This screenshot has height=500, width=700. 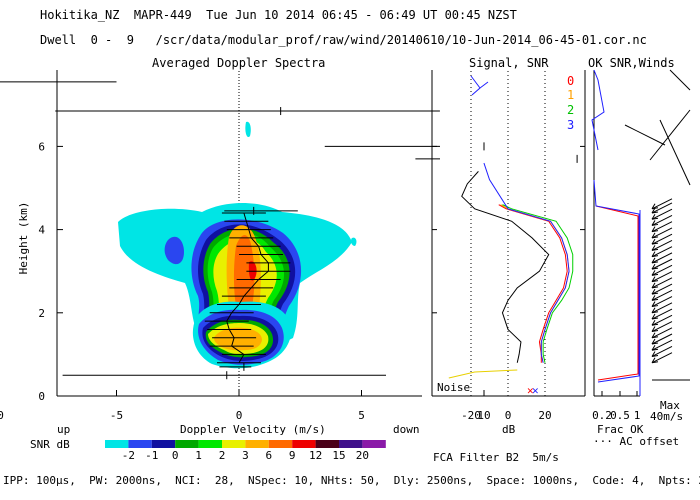 What do you see at coordinates (479, 85) in the screenshot?
I see `top-blue-scribble` at bounding box center [479, 85].